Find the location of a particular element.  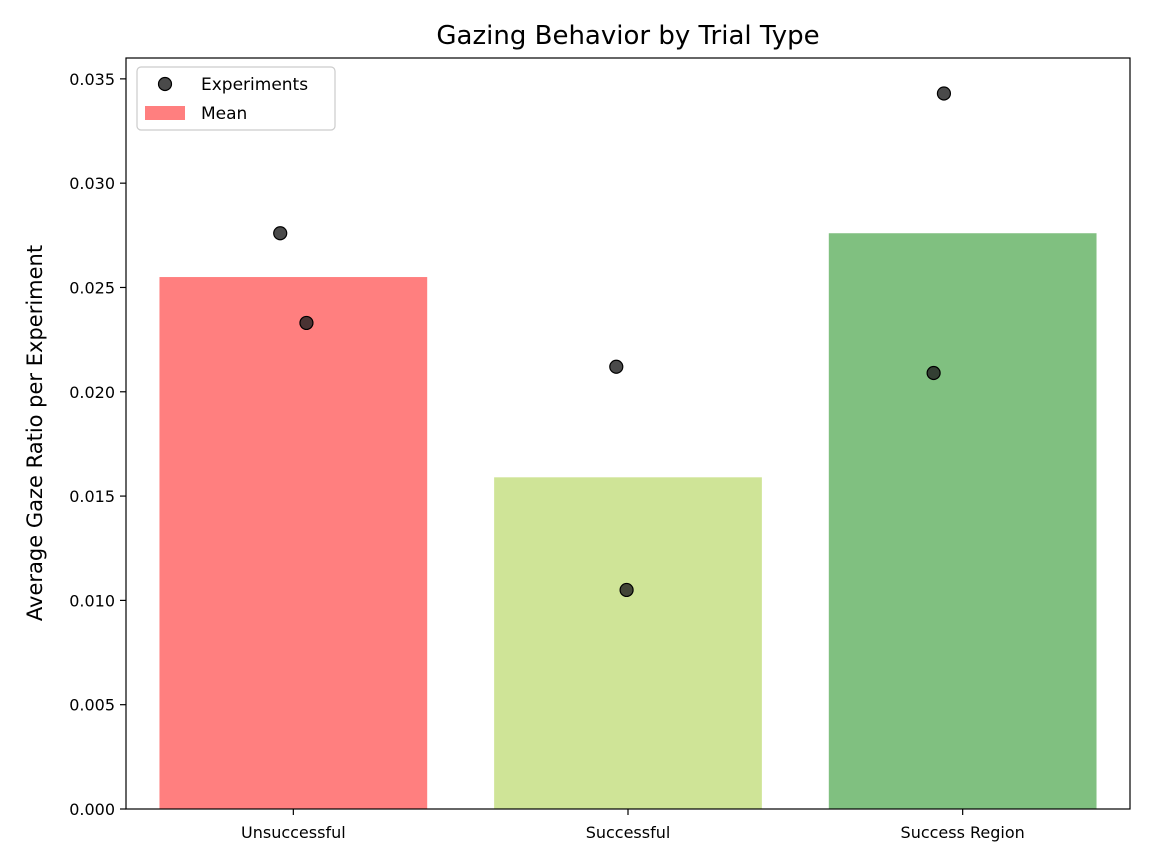

legend-label: Experiments is located at coordinates (254, 85).